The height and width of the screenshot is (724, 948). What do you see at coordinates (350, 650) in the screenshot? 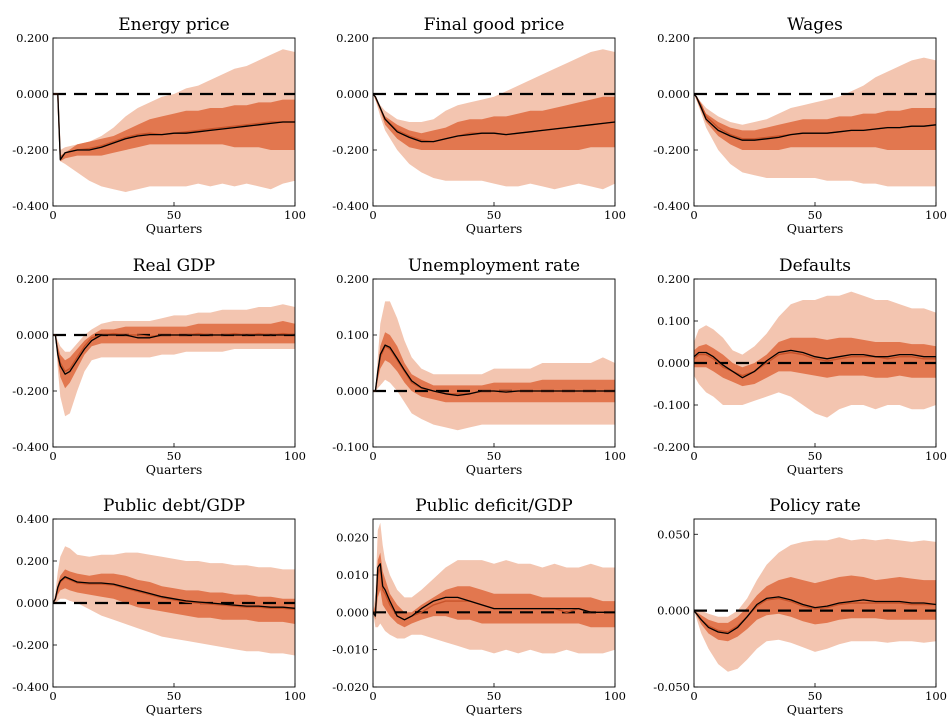
I see `y-tick-label: -0.010` at bounding box center [350, 650].